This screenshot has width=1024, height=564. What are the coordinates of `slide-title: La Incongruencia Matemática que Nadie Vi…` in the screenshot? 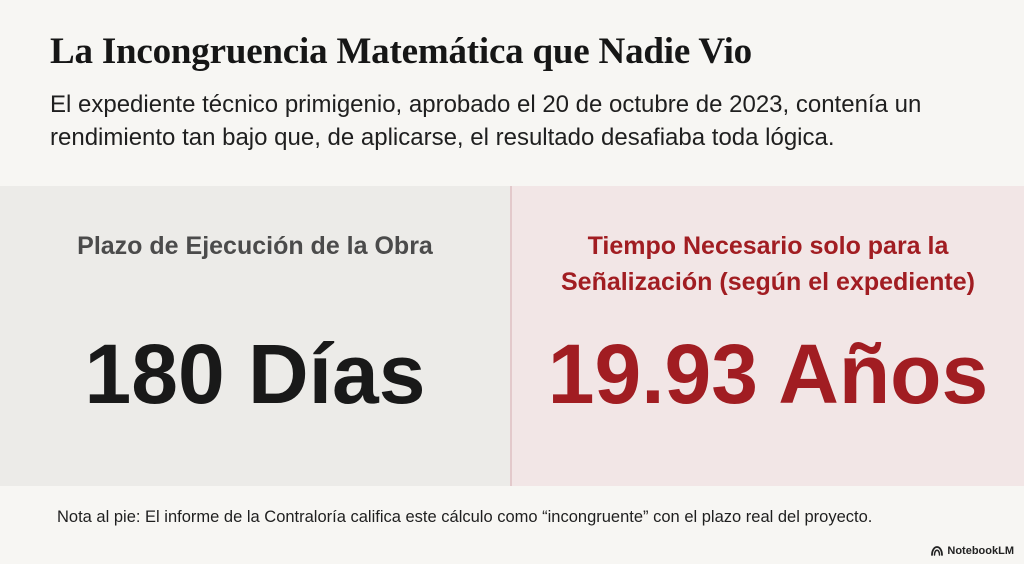 It's located at (401, 51).